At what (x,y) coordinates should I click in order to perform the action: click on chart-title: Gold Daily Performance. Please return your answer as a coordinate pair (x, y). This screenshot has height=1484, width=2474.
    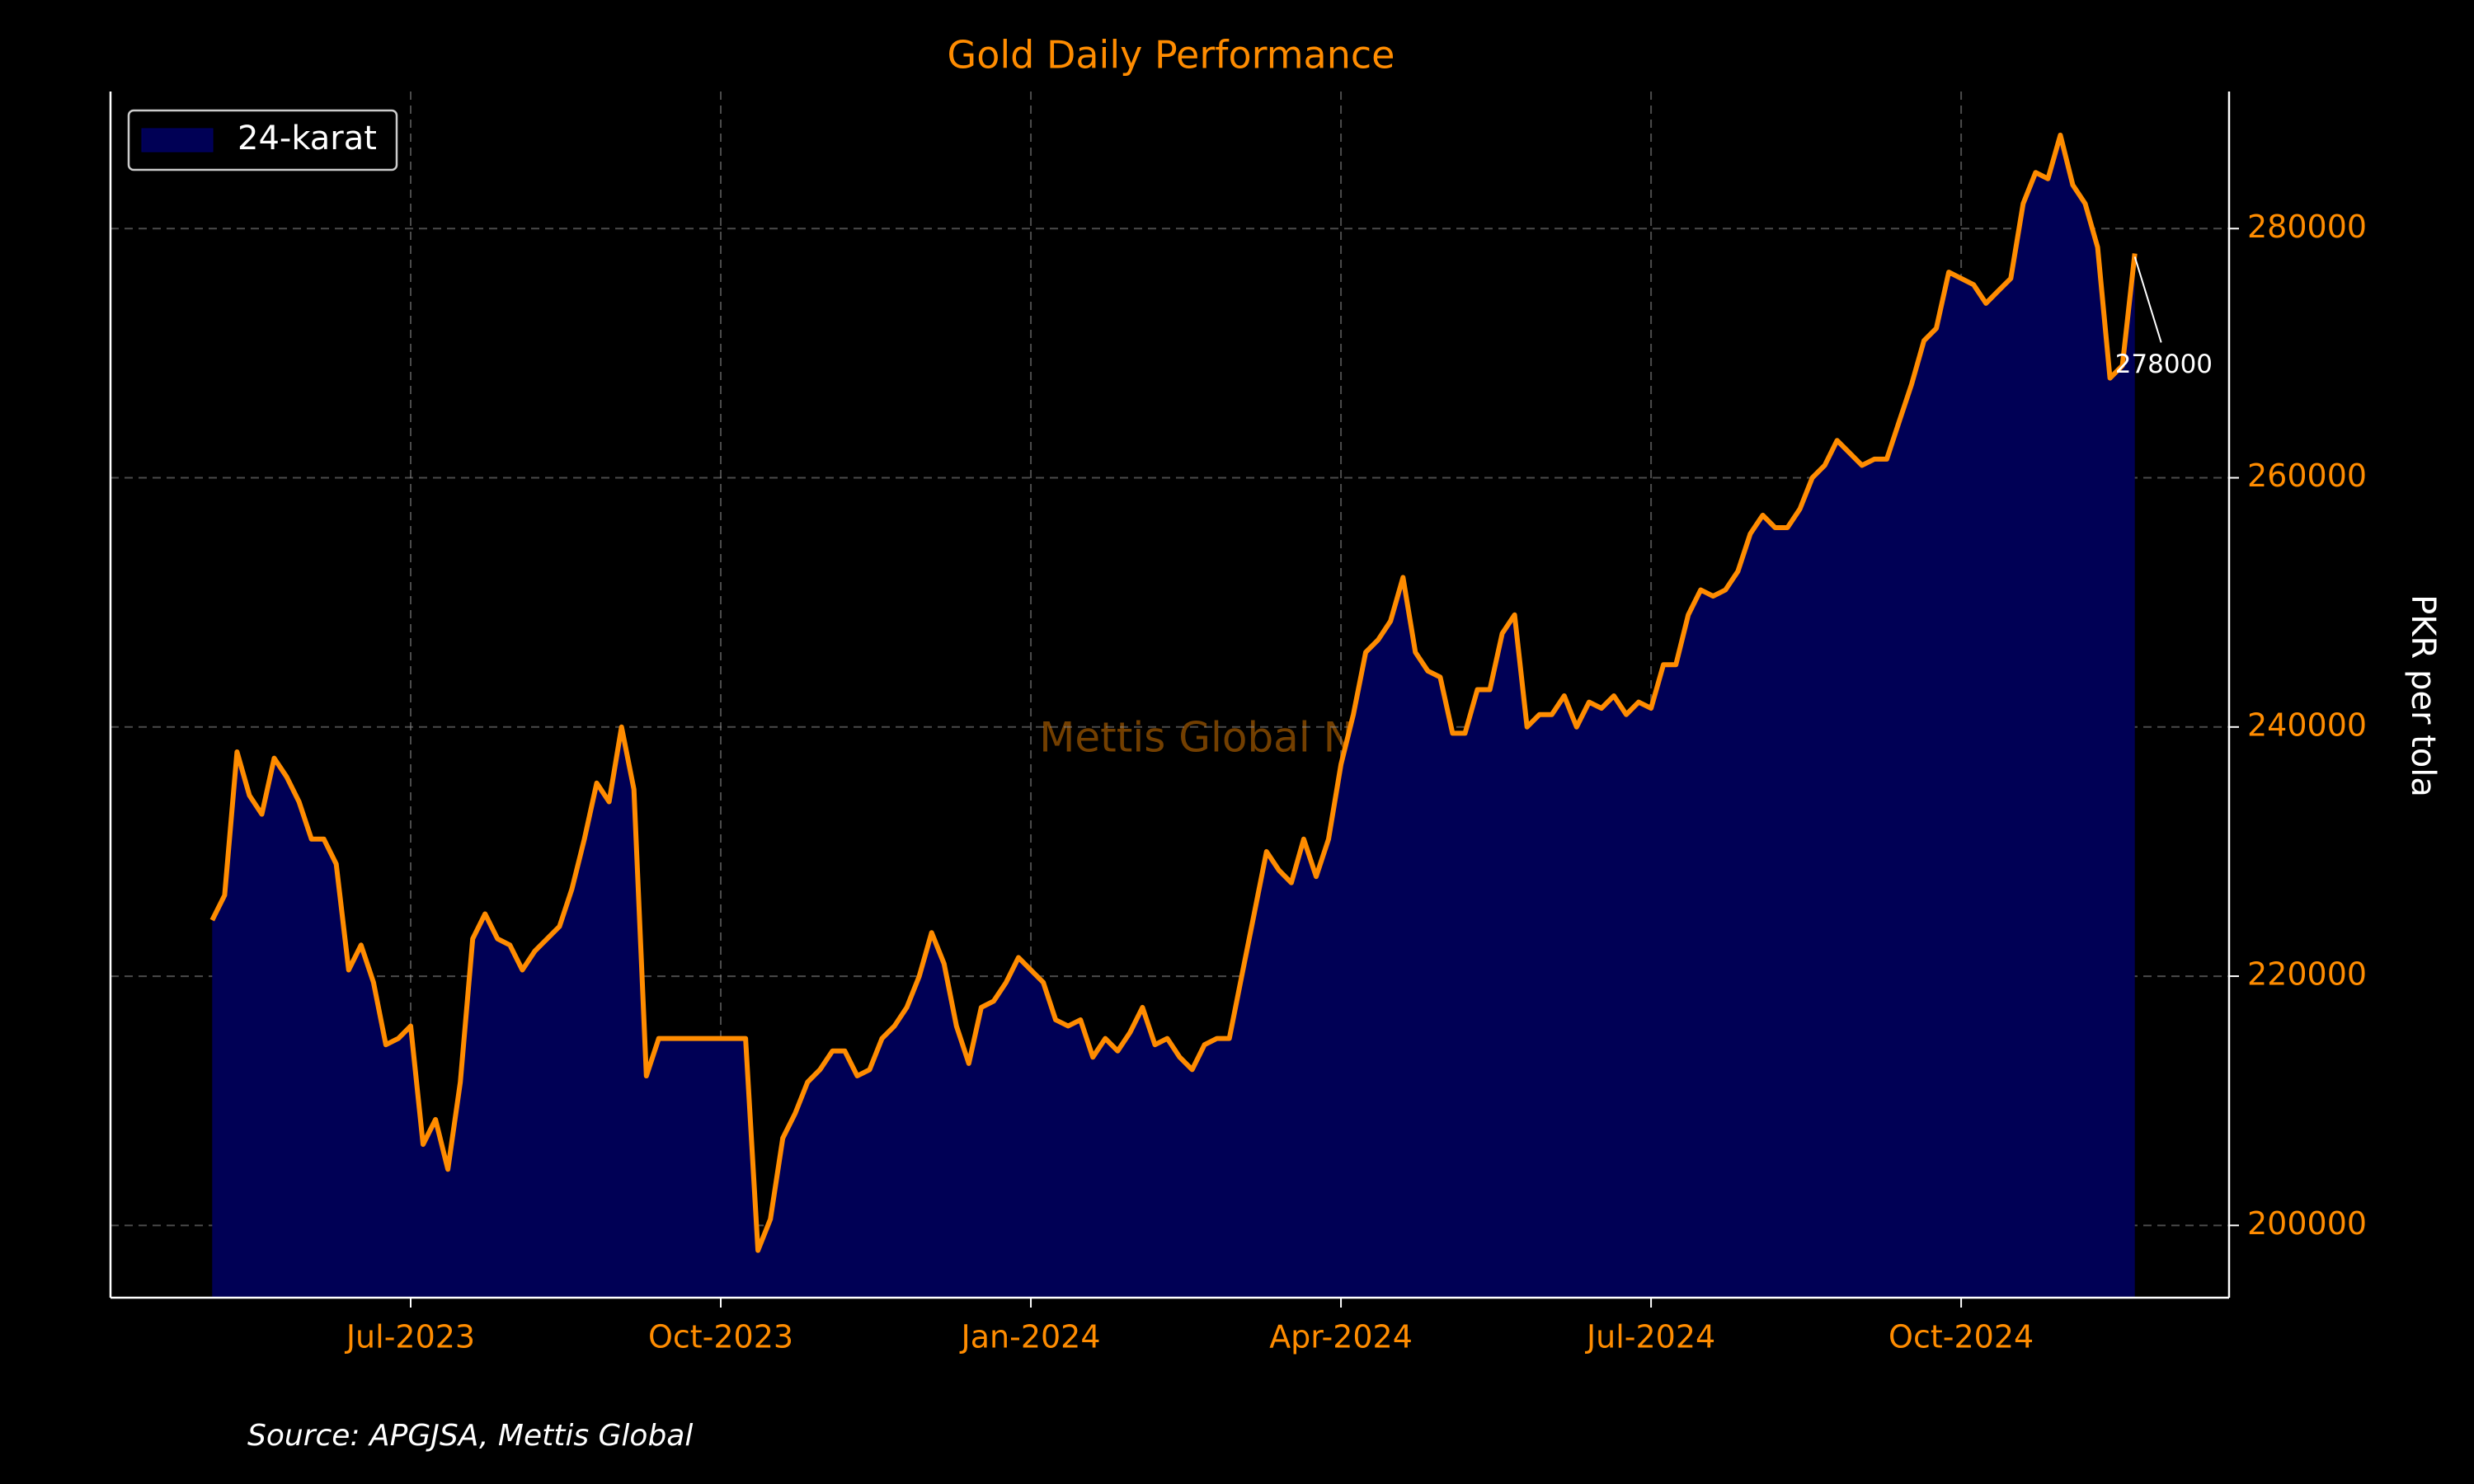
    Looking at the image, I should click on (1171, 55).